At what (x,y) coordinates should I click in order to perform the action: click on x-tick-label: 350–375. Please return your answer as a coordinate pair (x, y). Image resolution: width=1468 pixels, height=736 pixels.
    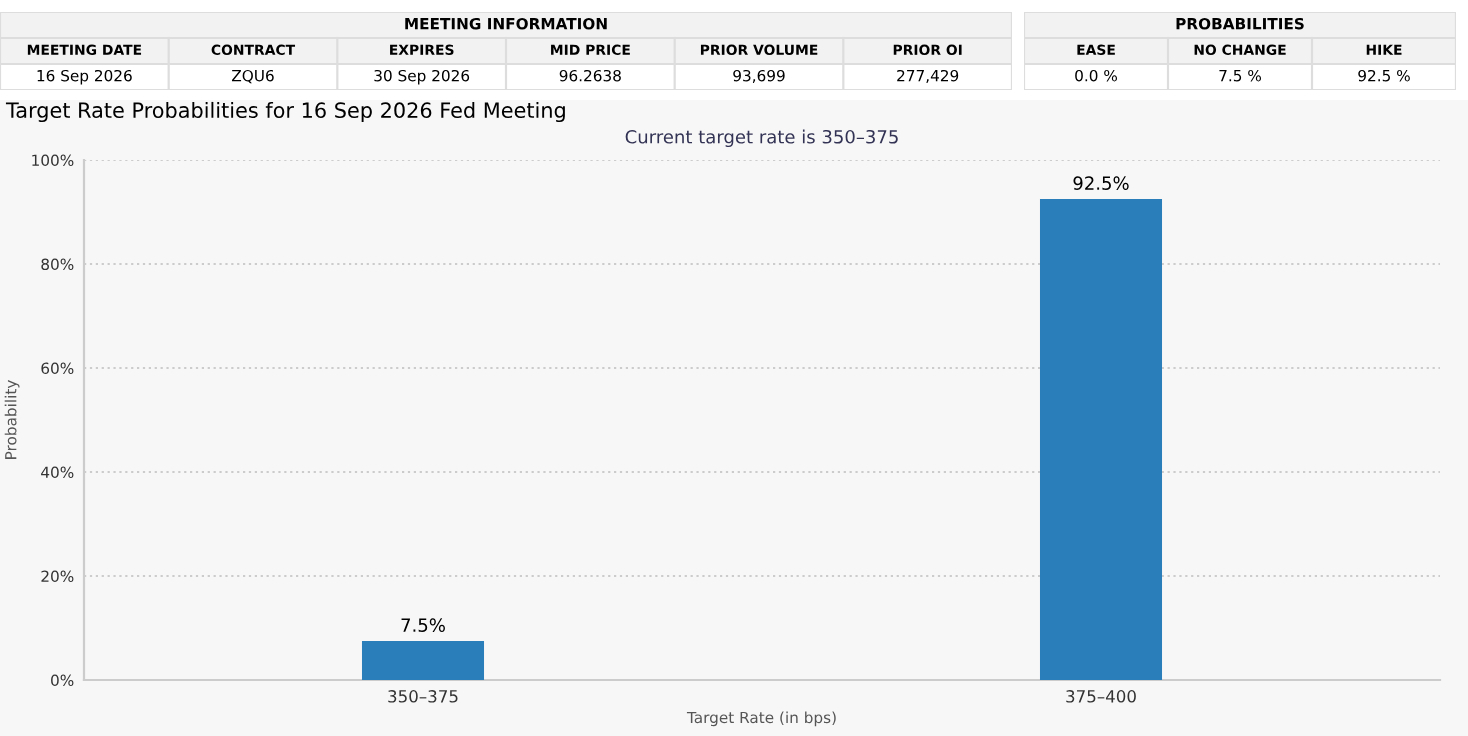
    Looking at the image, I should click on (423, 696).